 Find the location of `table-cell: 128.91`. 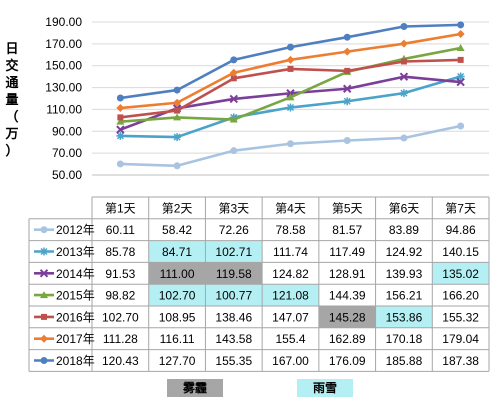

table-cell: 128.91 is located at coordinates (347, 274).